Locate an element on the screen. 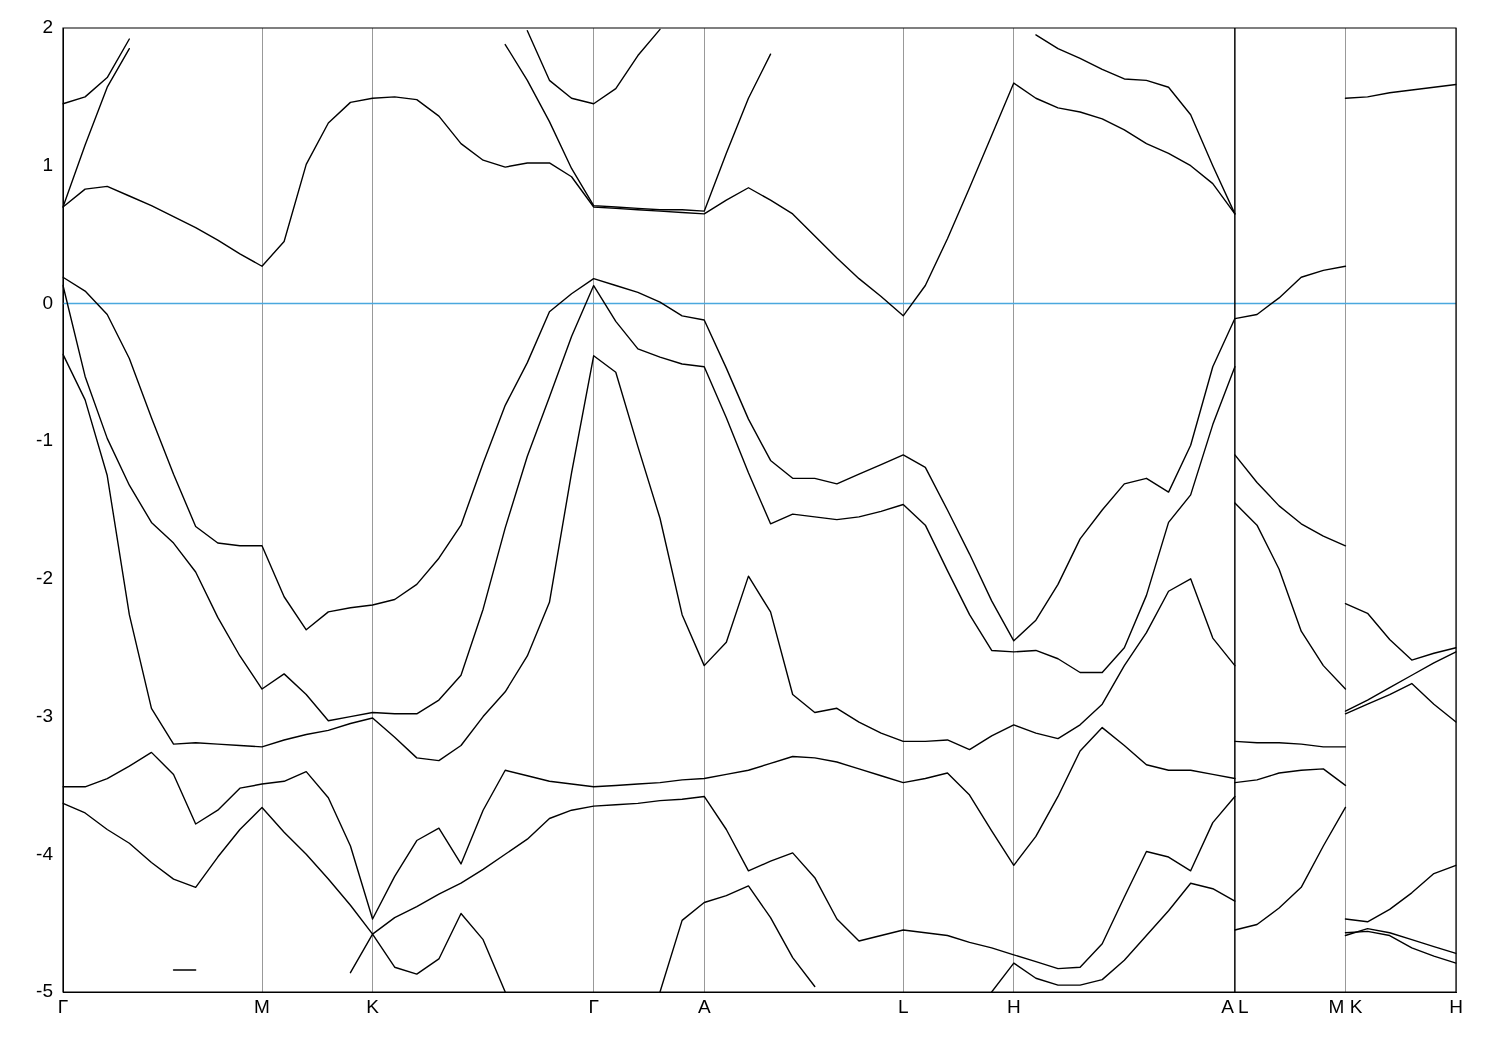 This screenshot has width=1500, height=1050. y-tick-label: -1 is located at coordinates (44, 440).